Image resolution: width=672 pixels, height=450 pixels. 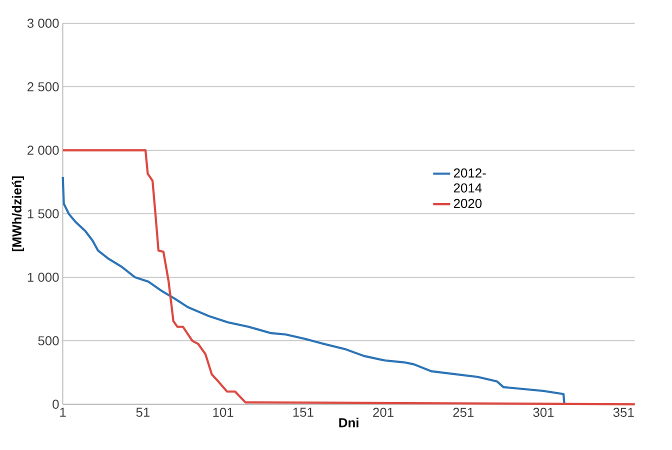 What do you see at coordinates (223, 412) in the screenshot?
I see `x-tick-label: 101` at bounding box center [223, 412].